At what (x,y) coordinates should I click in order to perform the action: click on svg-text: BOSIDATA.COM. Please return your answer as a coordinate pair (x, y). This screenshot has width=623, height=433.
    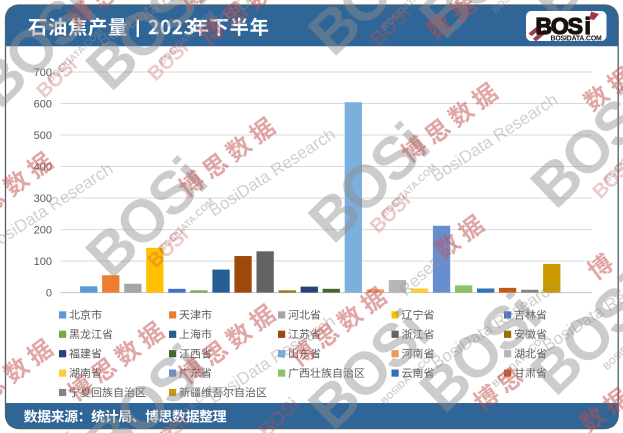
    Looking at the image, I should click on (577, 39).